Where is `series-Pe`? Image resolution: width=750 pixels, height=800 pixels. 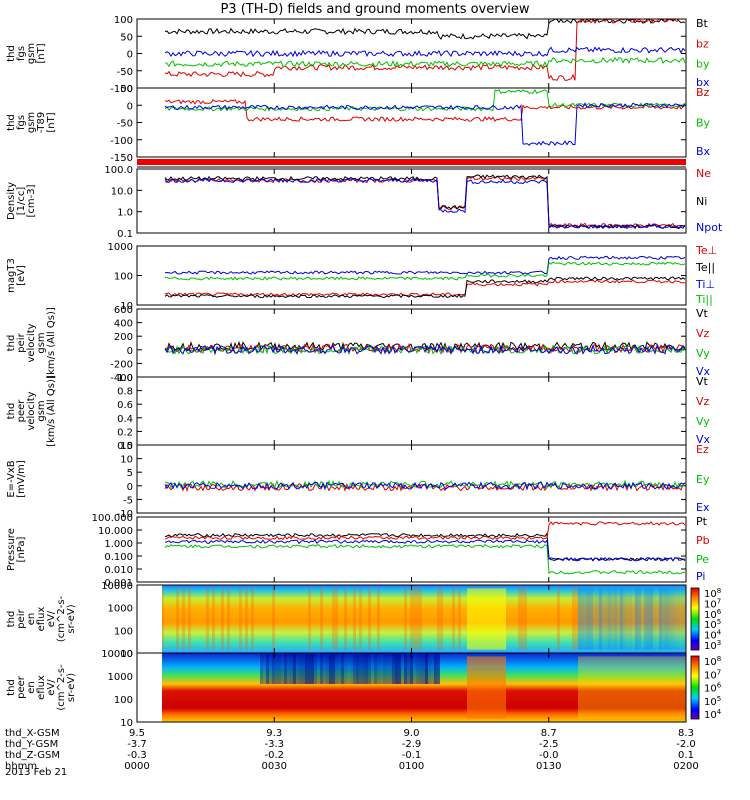 series-Pe is located at coordinates (425, 559).